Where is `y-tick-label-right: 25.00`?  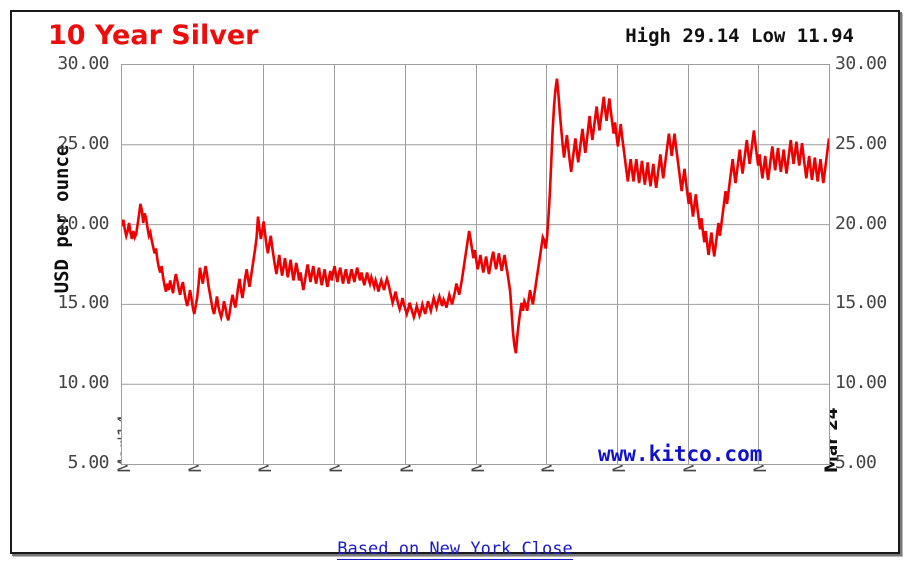
y-tick-label-right: 25.00 is located at coordinates (861, 143).